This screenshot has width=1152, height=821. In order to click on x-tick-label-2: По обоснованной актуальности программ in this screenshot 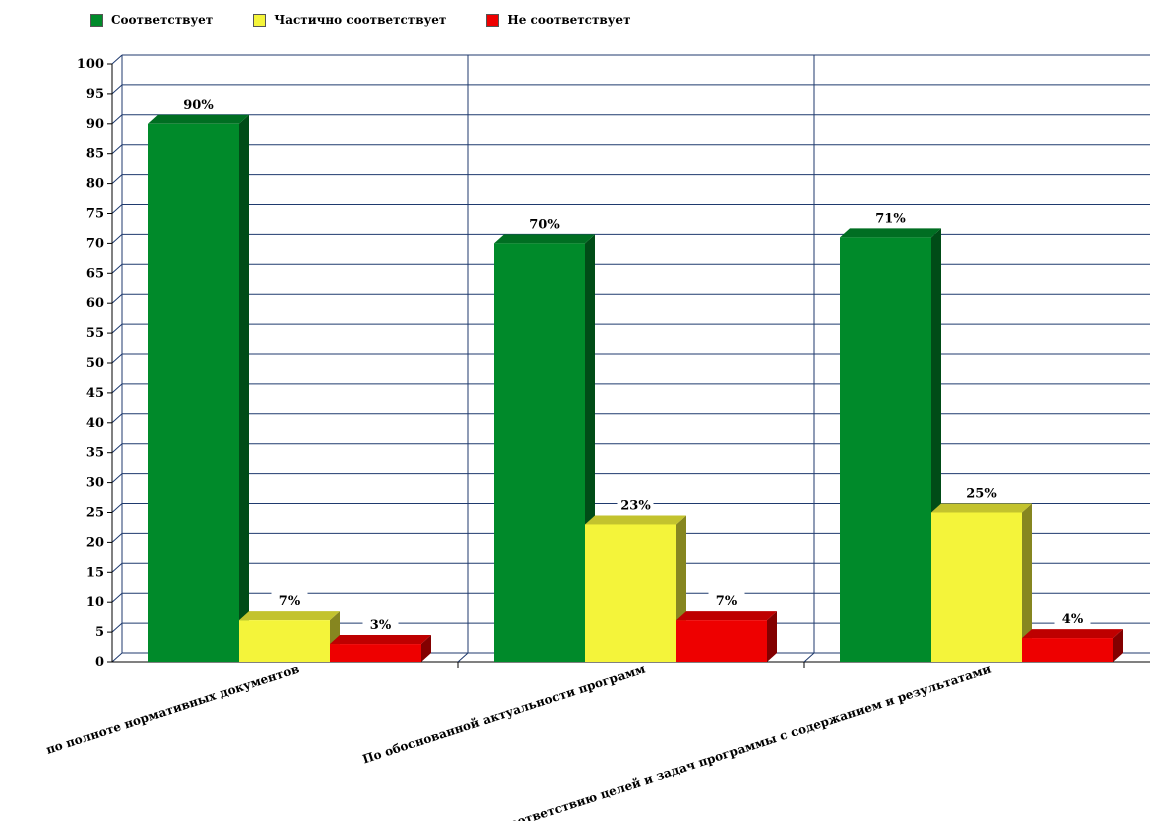, I will do `click(504, 713)`.